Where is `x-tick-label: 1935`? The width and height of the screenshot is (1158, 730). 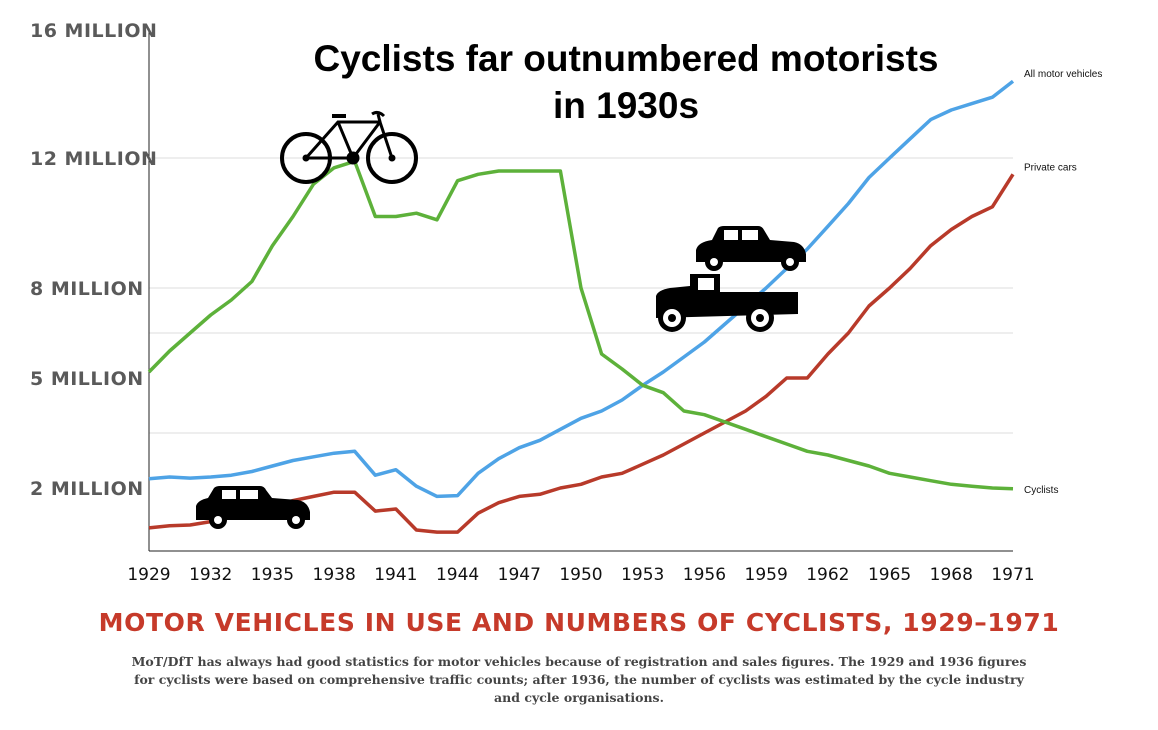
x-tick-label: 1935 is located at coordinates (272, 575).